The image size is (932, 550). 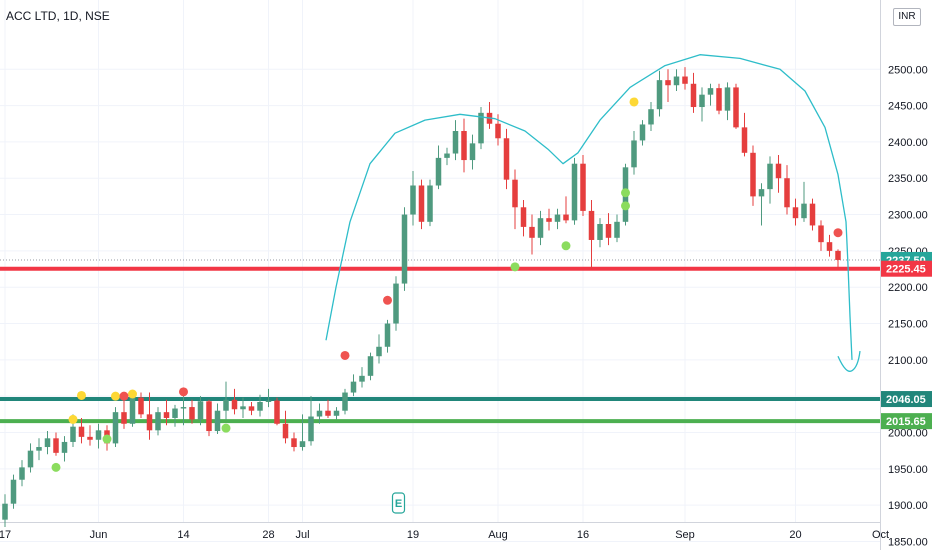 I want to click on y-tick-label: 2300.00, so click(x=908, y=216).